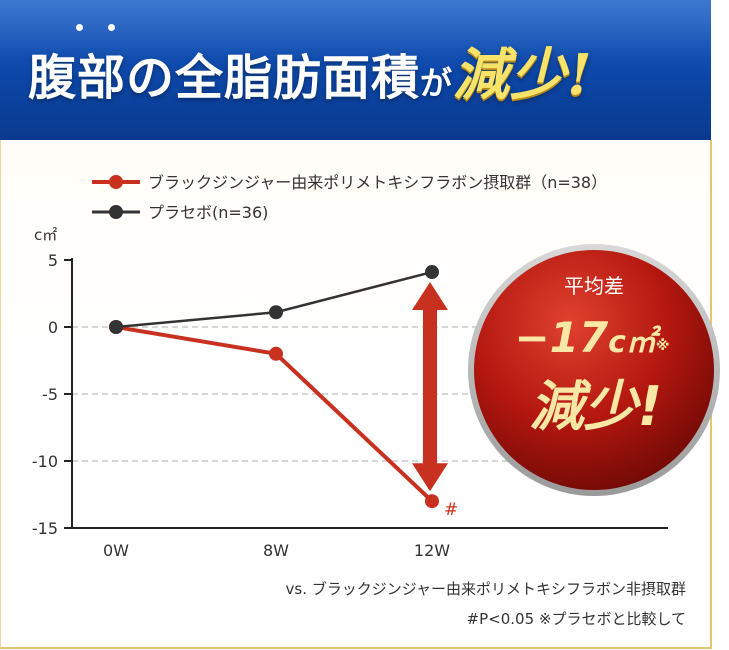  Describe the element at coordinates (451, 510) in the screenshot. I see `significance-mark: #` at that location.